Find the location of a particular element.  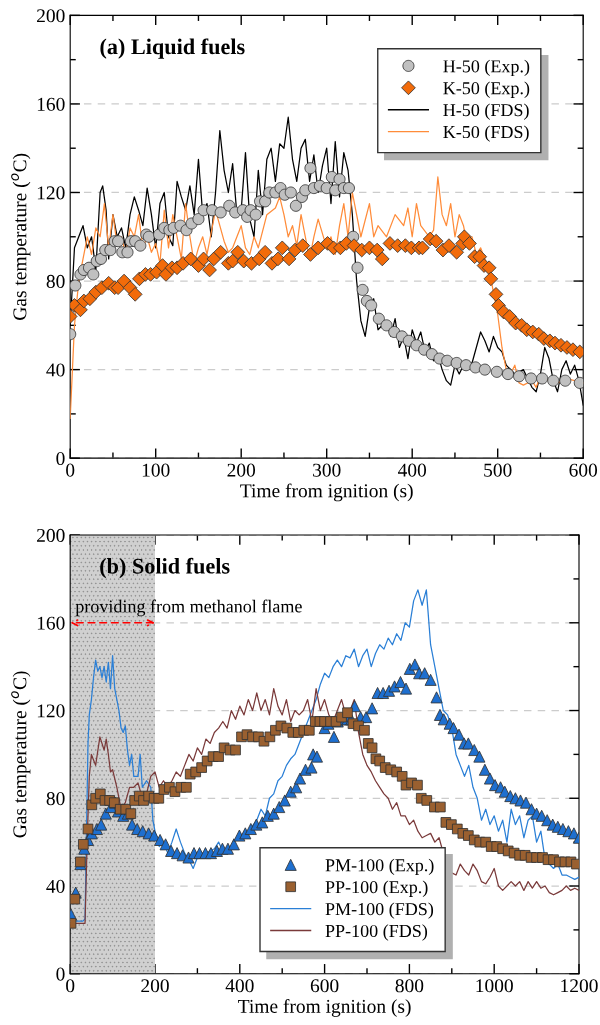

text: (a) Liquid fuels is located at coordinates (172, 48).